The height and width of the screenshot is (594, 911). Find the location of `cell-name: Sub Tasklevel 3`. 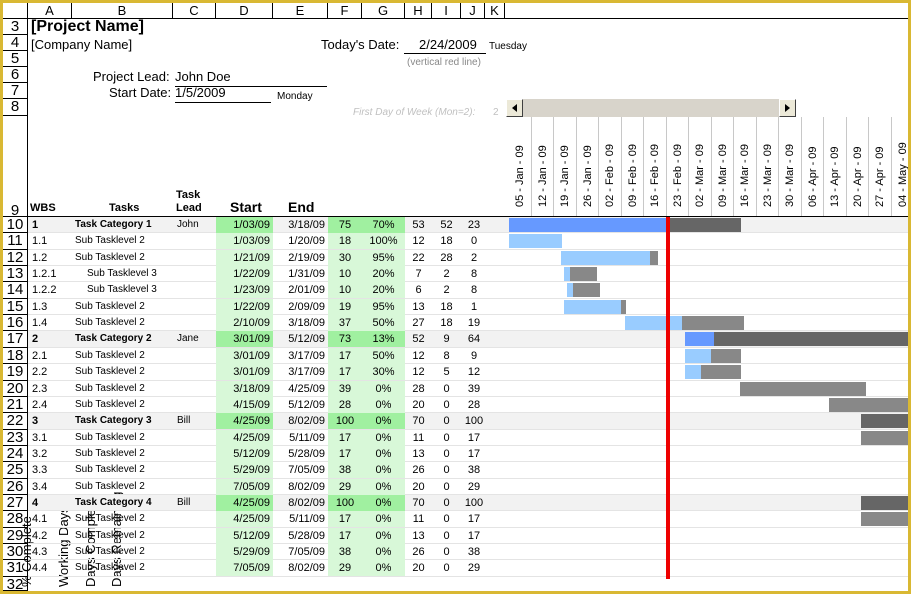

cell-name: Sub Tasklevel 3 is located at coordinates (122, 289).